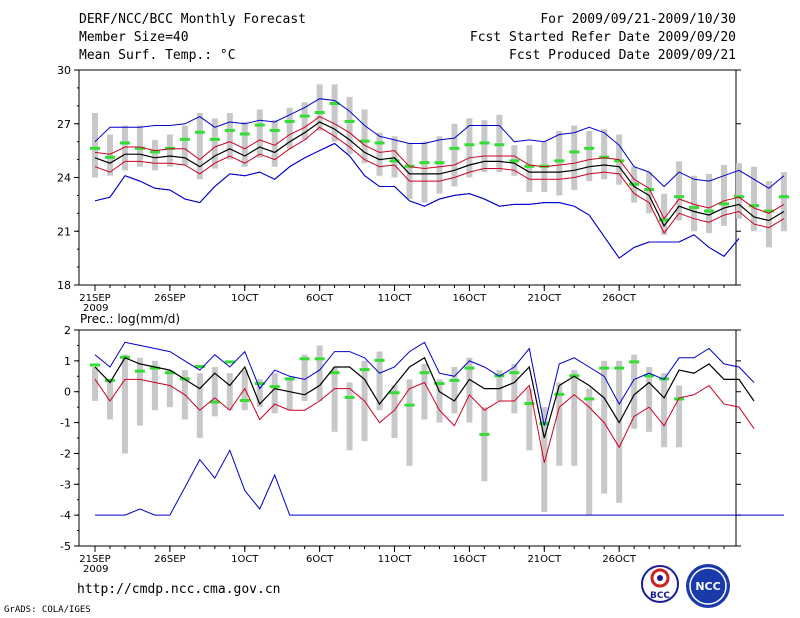 The height and width of the screenshot is (618, 800). I want to click on x-tick-label-1: 11OCT, so click(395, 298).